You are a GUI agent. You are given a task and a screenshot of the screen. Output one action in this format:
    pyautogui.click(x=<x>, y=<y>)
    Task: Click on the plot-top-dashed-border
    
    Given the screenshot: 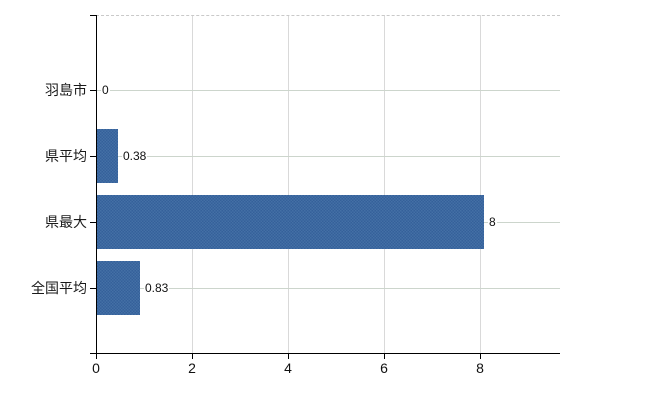 What is the action you would take?
    pyautogui.click(x=328, y=15)
    